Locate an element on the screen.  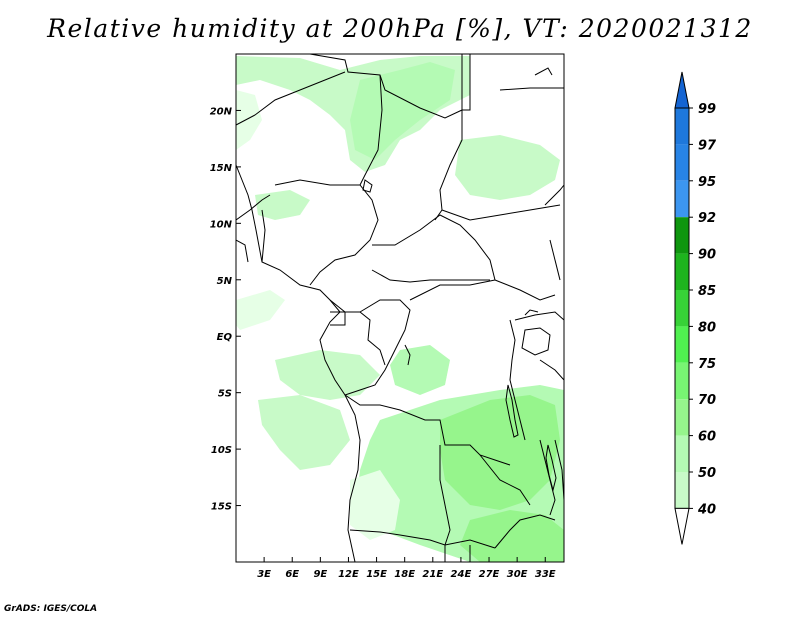
lat-tick-label: 5S is located at coordinates (225, 394).